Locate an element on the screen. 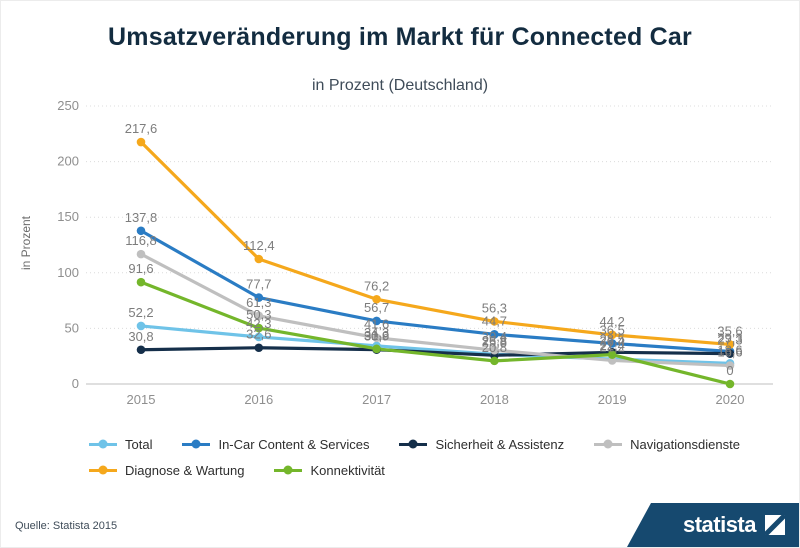 This screenshot has height=548, width=800. data-value-label: 26,8 is located at coordinates (494, 340).